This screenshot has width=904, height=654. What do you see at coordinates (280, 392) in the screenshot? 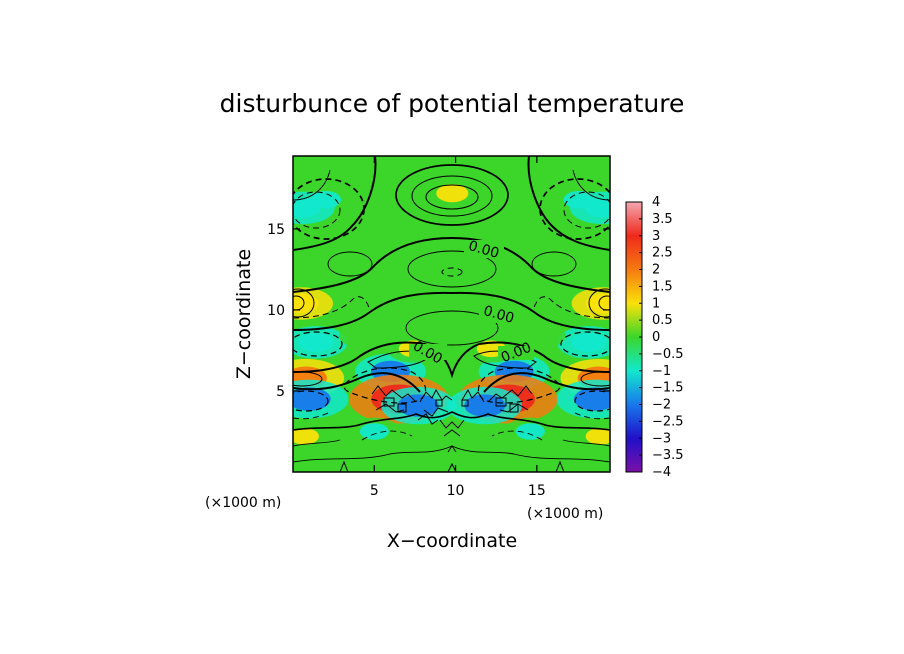
I see `y-tick-label: 5` at bounding box center [280, 392].